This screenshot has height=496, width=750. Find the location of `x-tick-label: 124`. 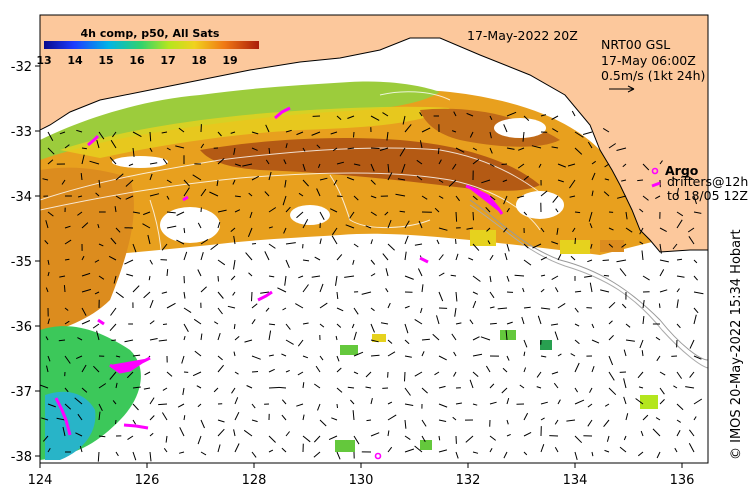

x-tick-label: 124 is located at coordinates (40, 480).